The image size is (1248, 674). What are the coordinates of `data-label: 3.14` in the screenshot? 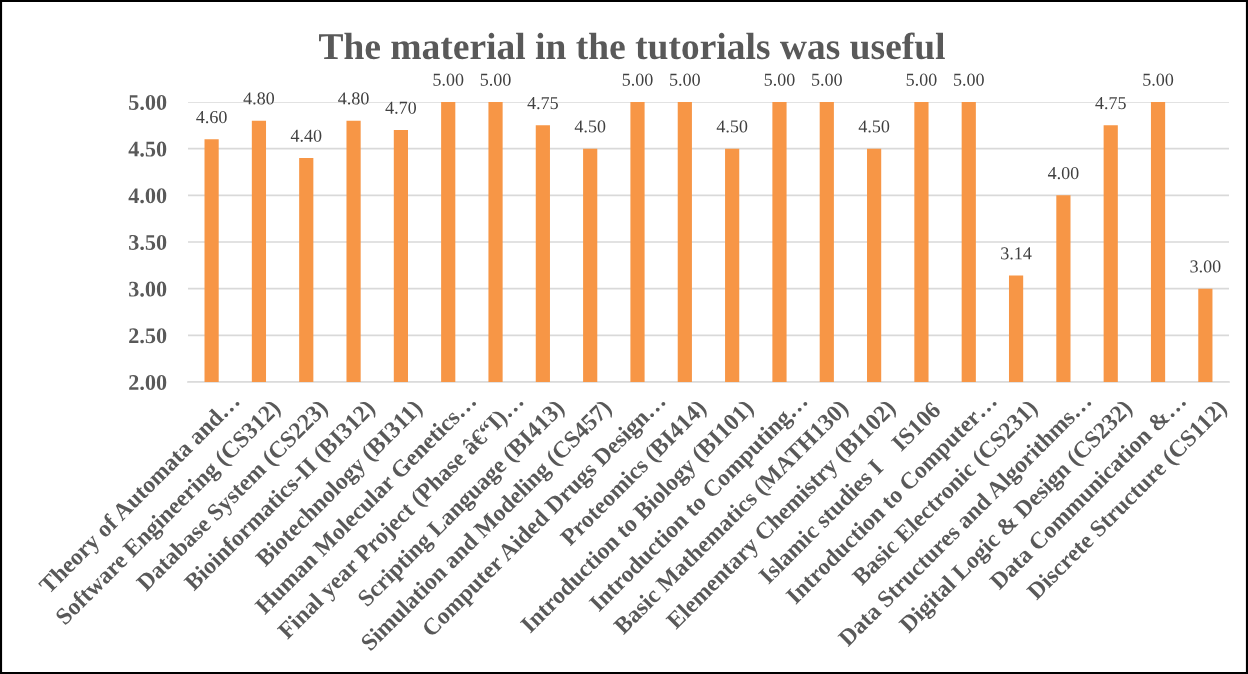 It's located at (1016, 253).